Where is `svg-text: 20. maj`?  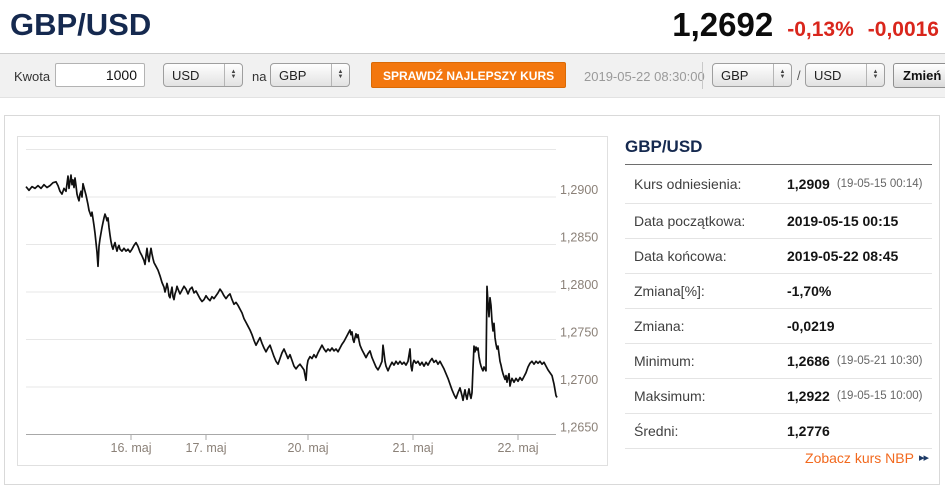 svg-text: 20. maj is located at coordinates (308, 448).